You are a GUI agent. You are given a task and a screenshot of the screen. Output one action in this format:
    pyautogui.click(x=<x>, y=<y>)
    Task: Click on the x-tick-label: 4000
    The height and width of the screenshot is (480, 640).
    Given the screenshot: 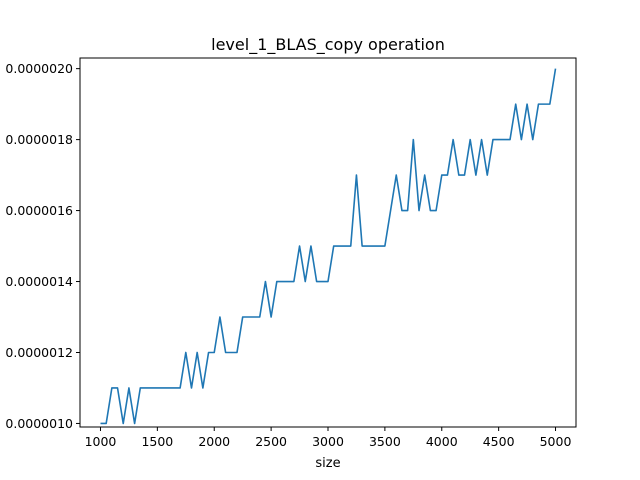 What is the action you would take?
    pyautogui.click(x=442, y=441)
    